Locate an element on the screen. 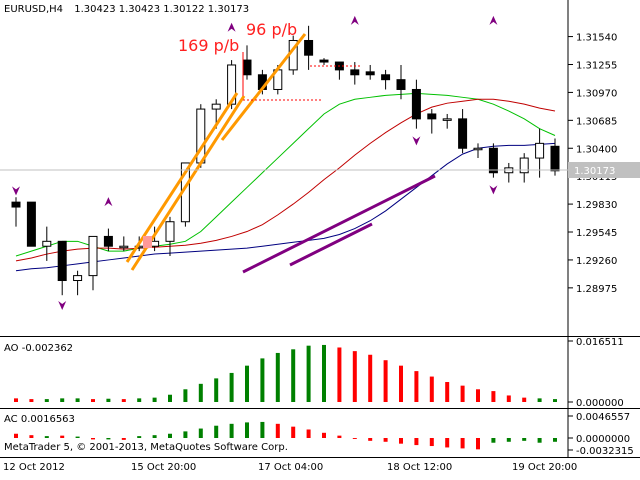  price-tick-label: 1.29260 is located at coordinates (596, 261).